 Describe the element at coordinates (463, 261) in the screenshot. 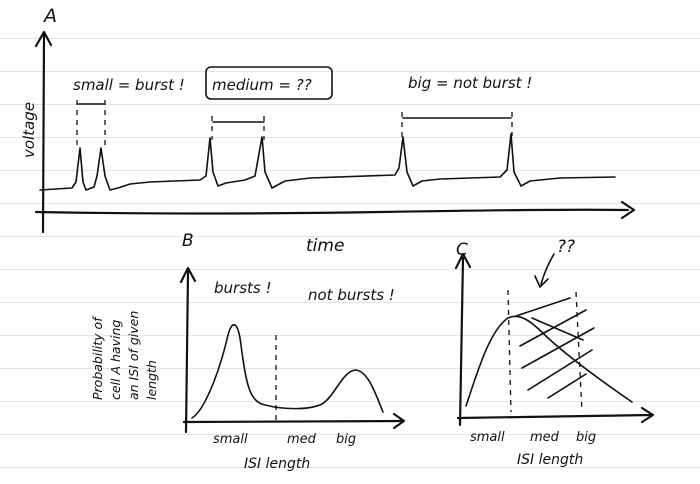

I see `panel-c-y-axis-arrowhead` at that location.